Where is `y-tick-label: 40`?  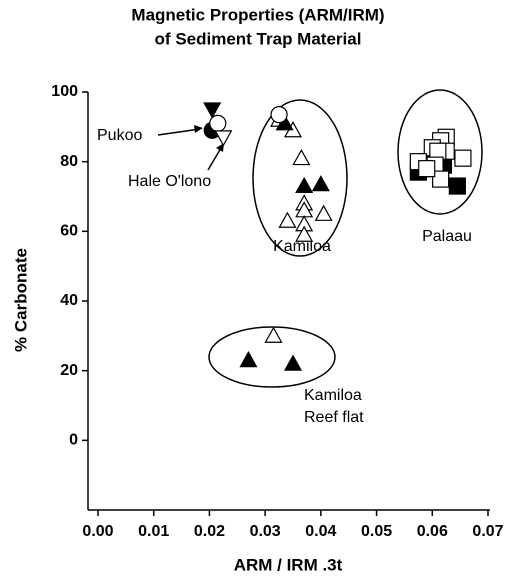
y-tick-label: 40 is located at coordinates (69, 300).